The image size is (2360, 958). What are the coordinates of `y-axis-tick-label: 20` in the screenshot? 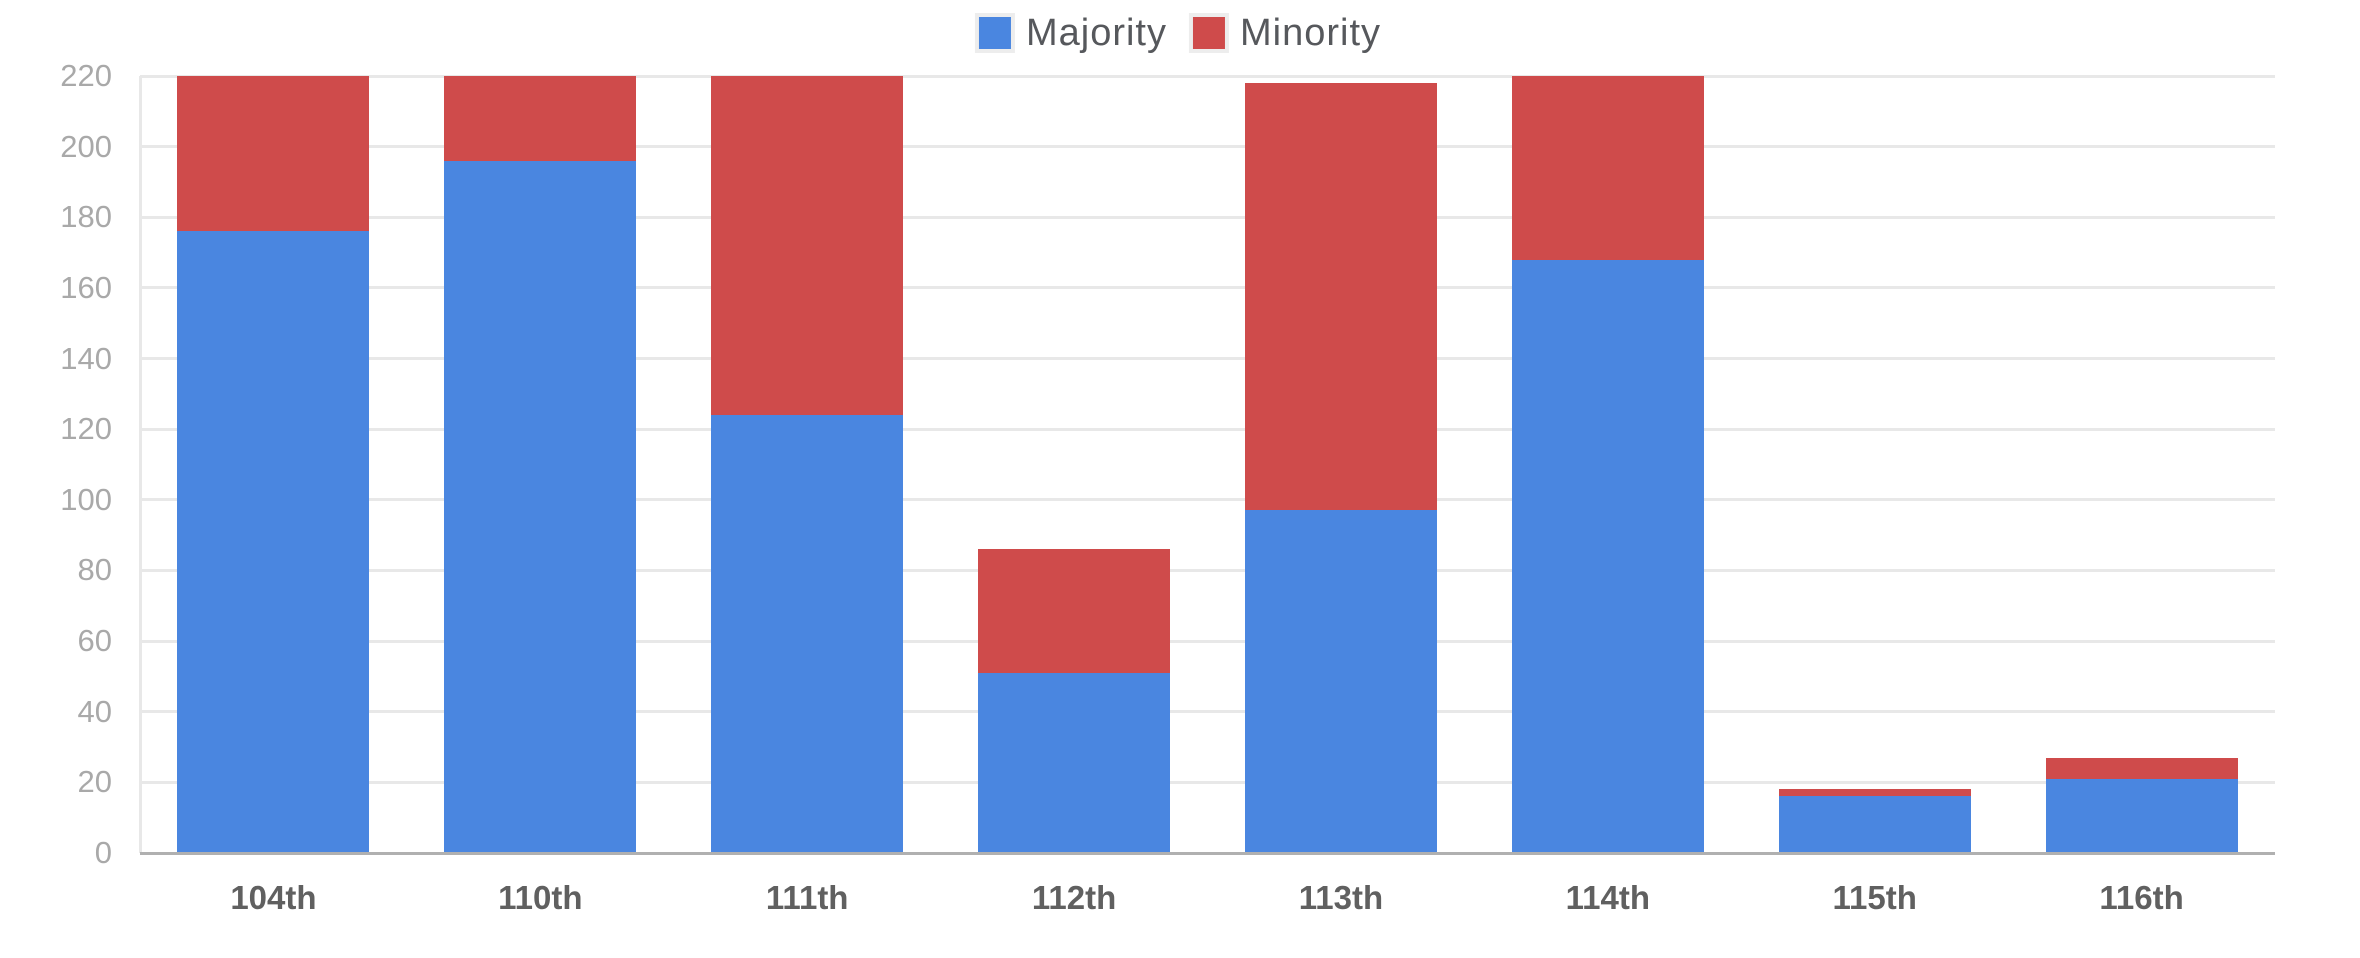 It's located at (94, 782).